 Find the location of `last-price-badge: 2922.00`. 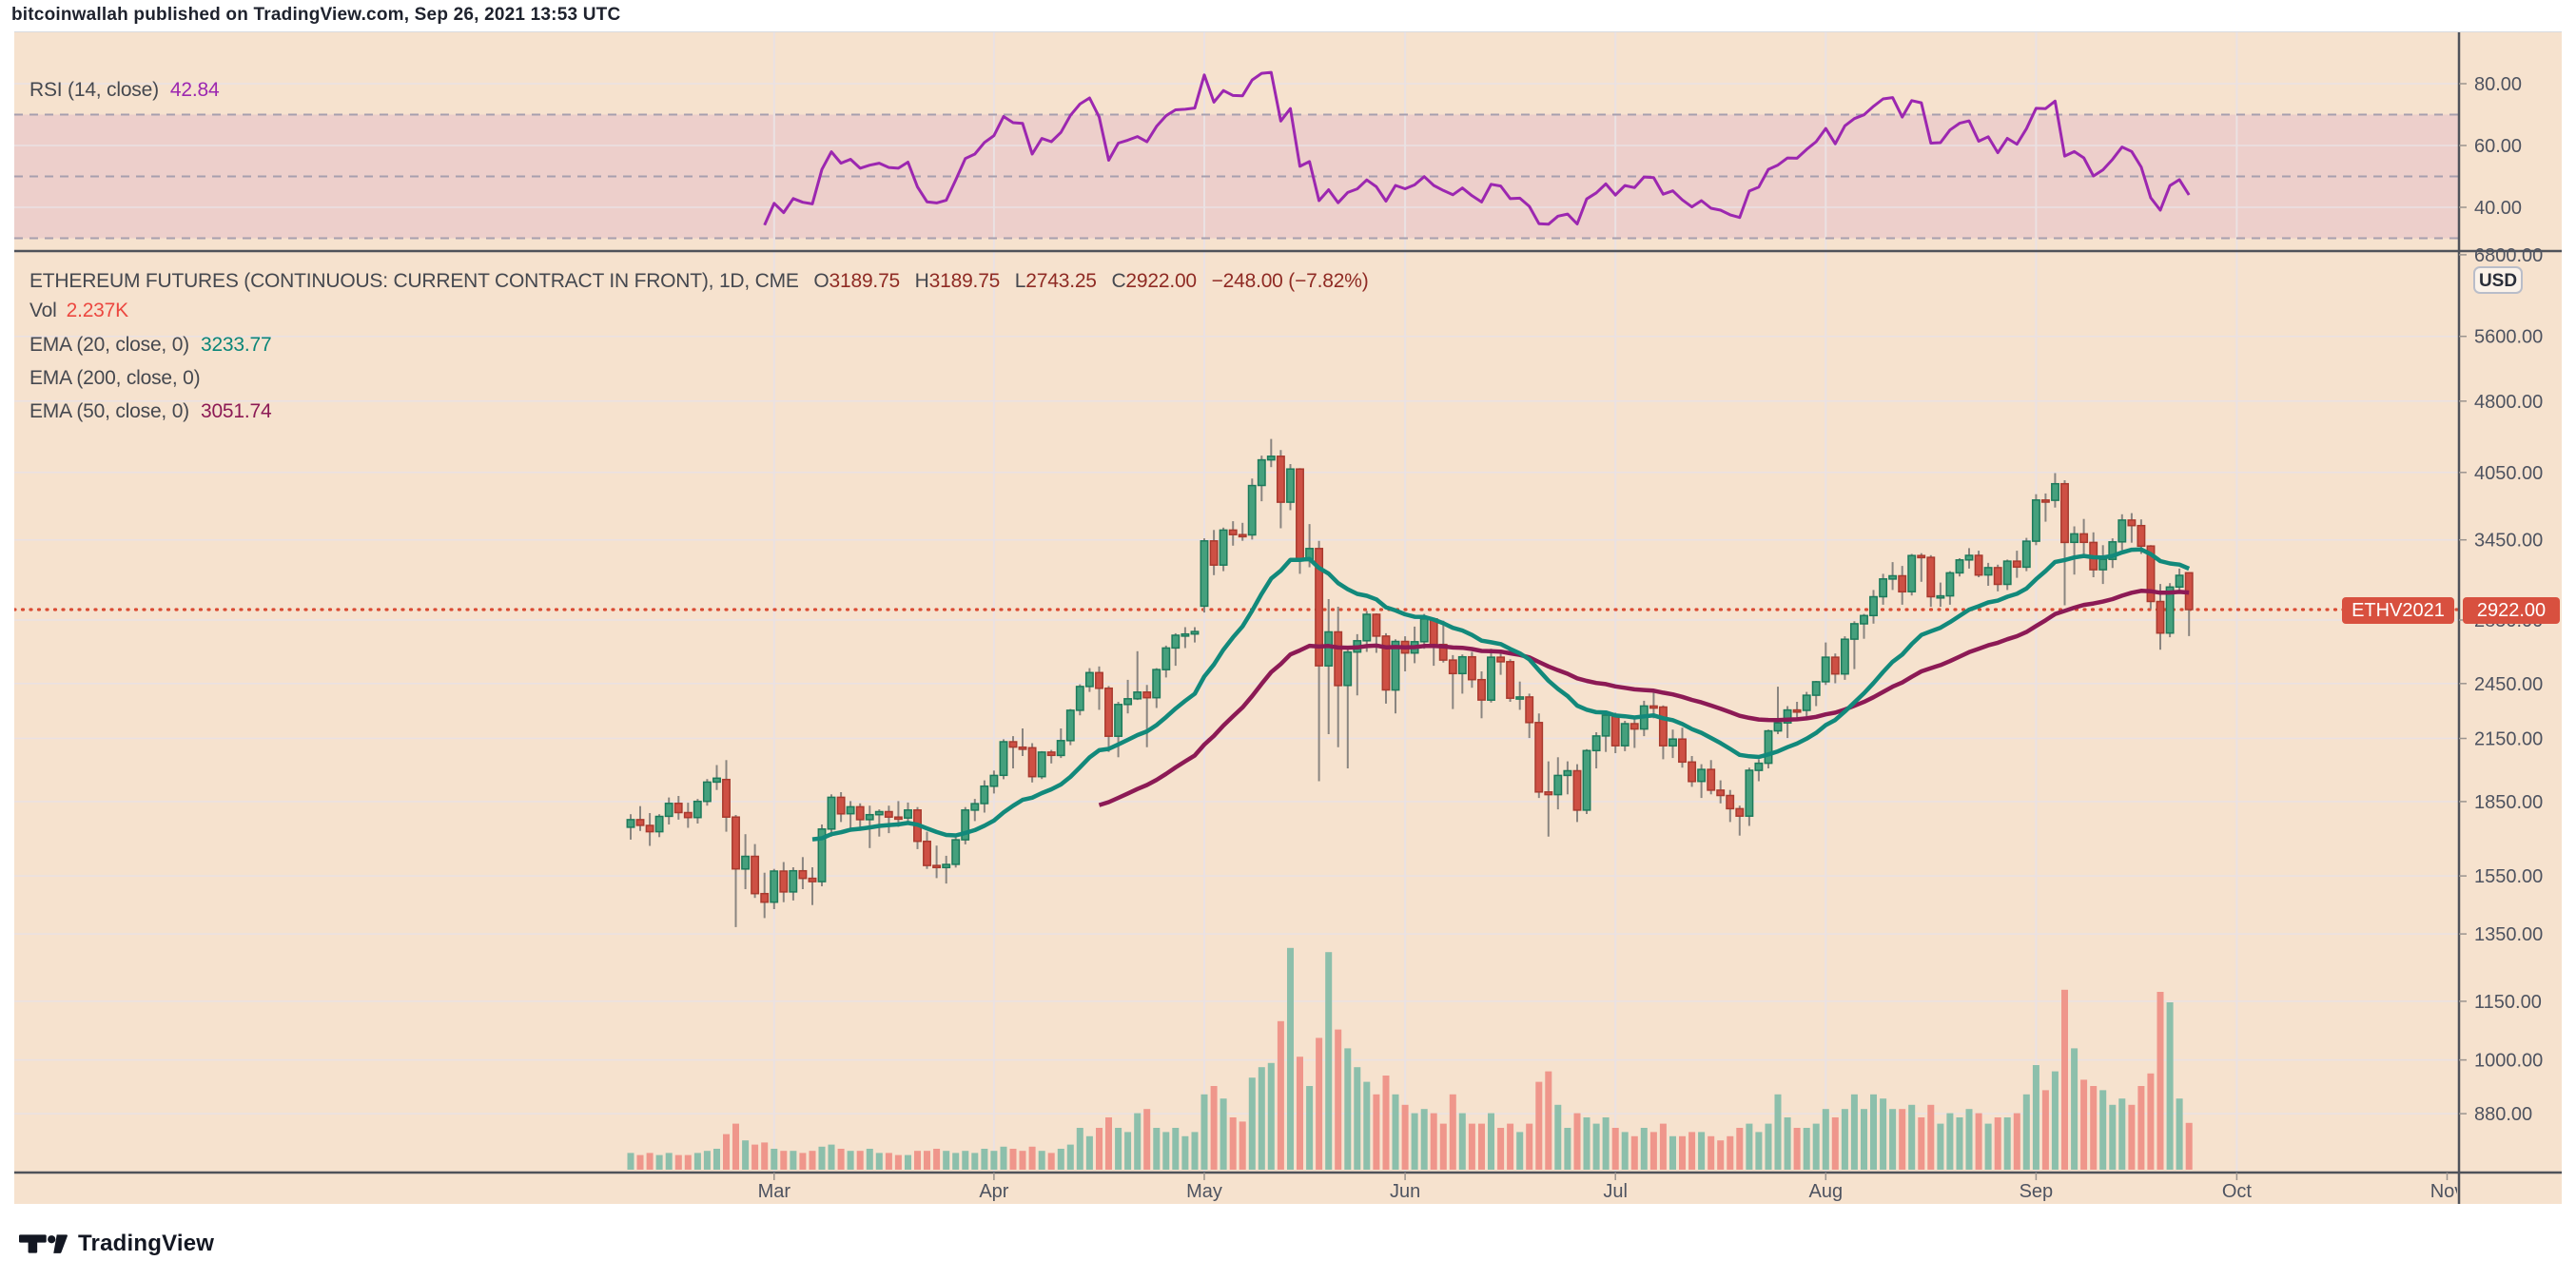

last-price-badge: 2922.00 is located at coordinates (2511, 610).